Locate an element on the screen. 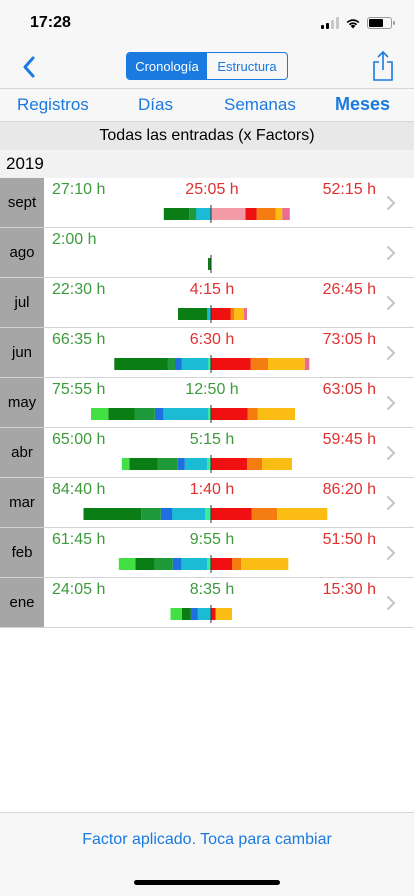  navigation-bar: Cronología Estructura is located at coordinates (207, 67).